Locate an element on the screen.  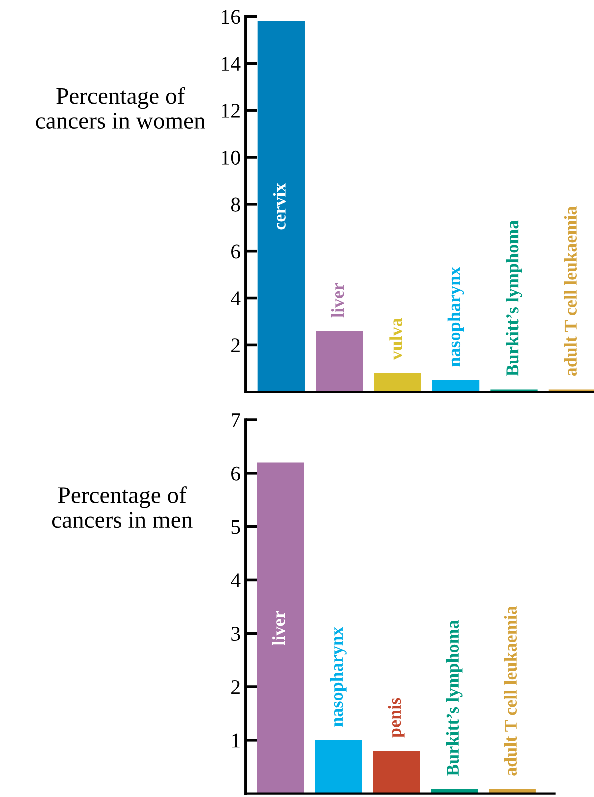
category-label: cervix is located at coordinates (279, 206).